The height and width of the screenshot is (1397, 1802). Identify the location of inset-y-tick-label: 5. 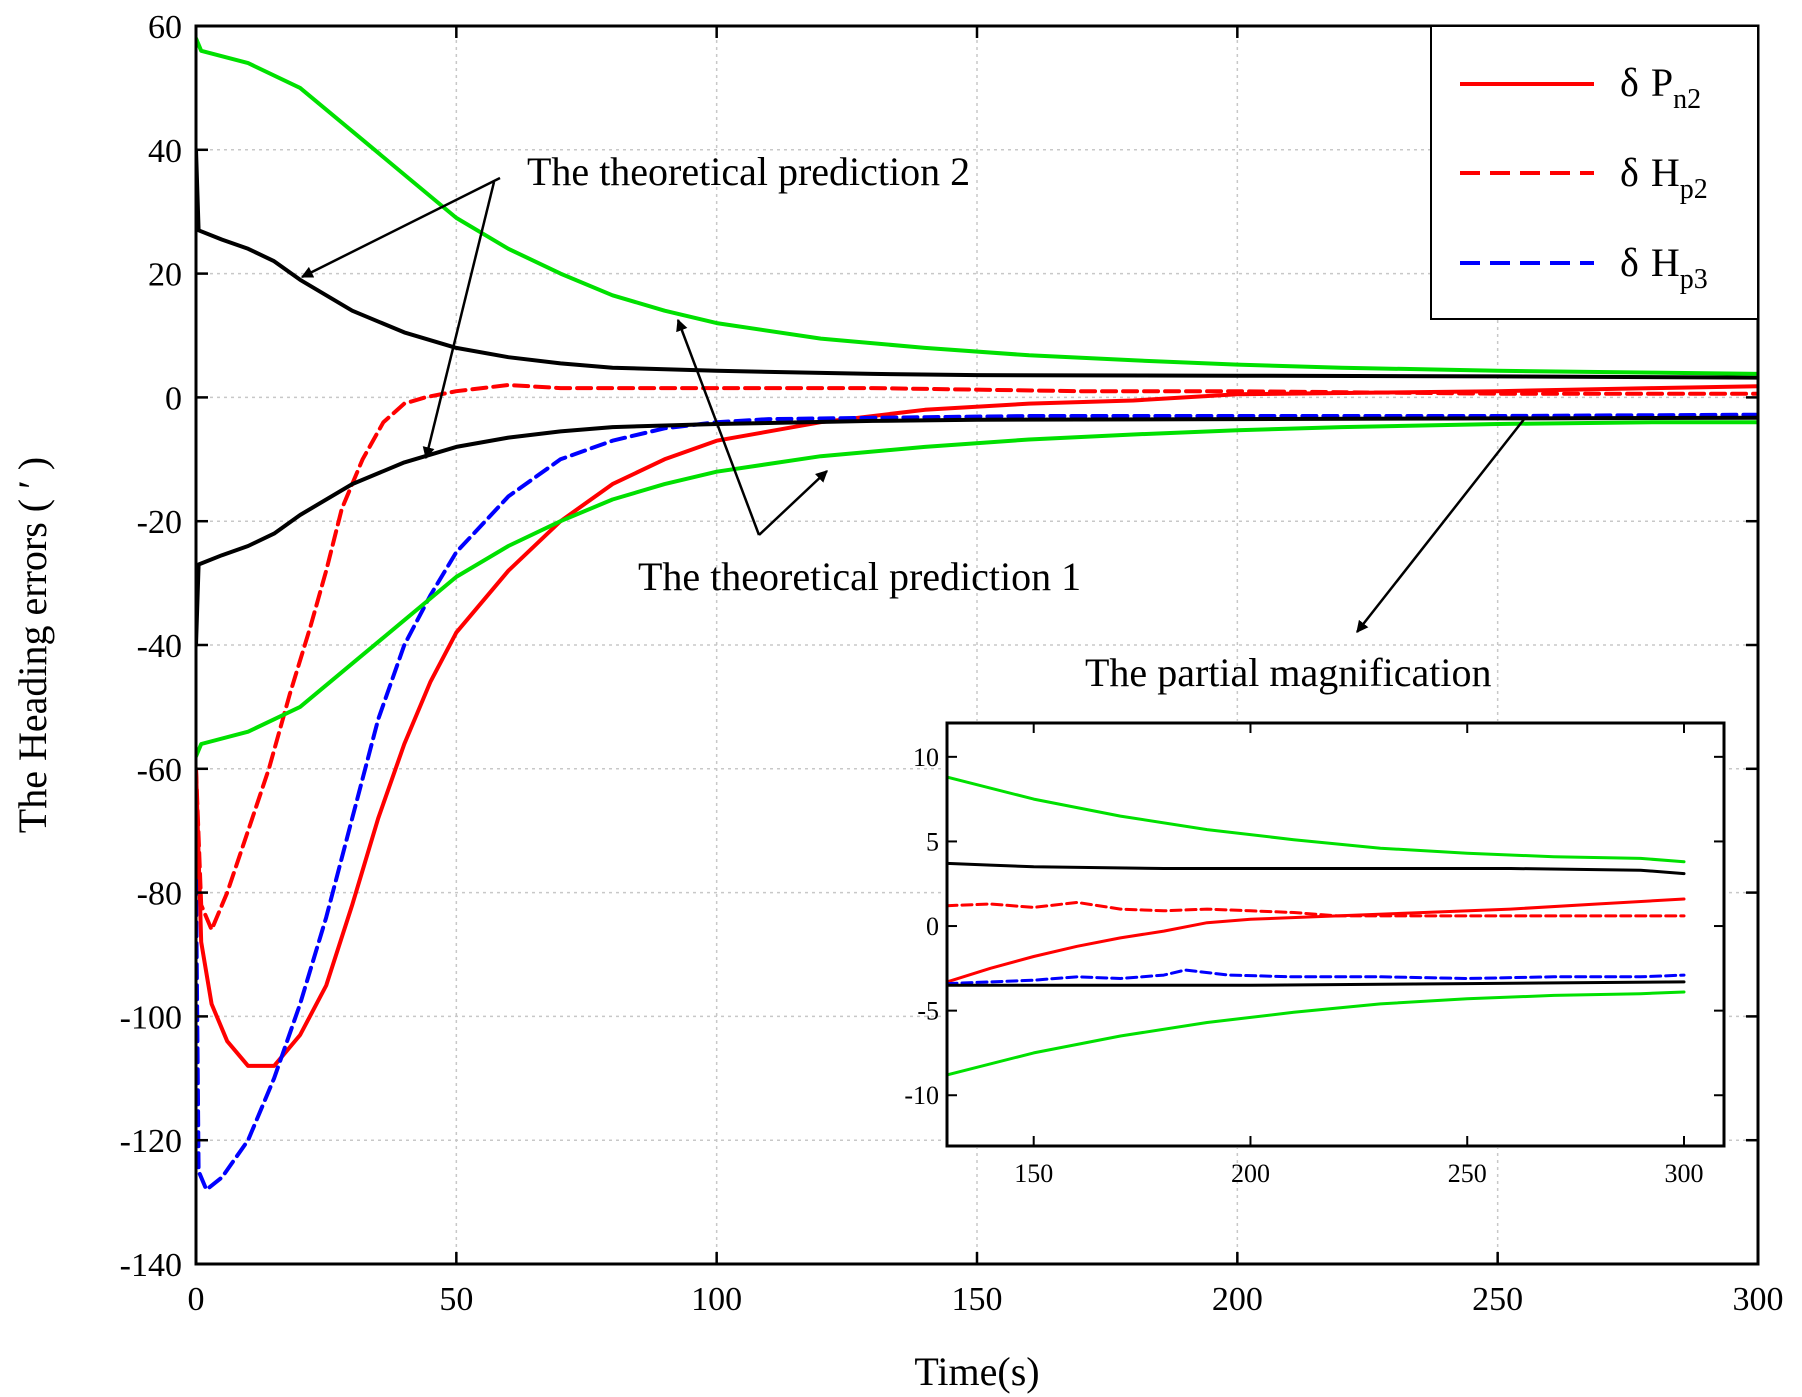
(932, 841).